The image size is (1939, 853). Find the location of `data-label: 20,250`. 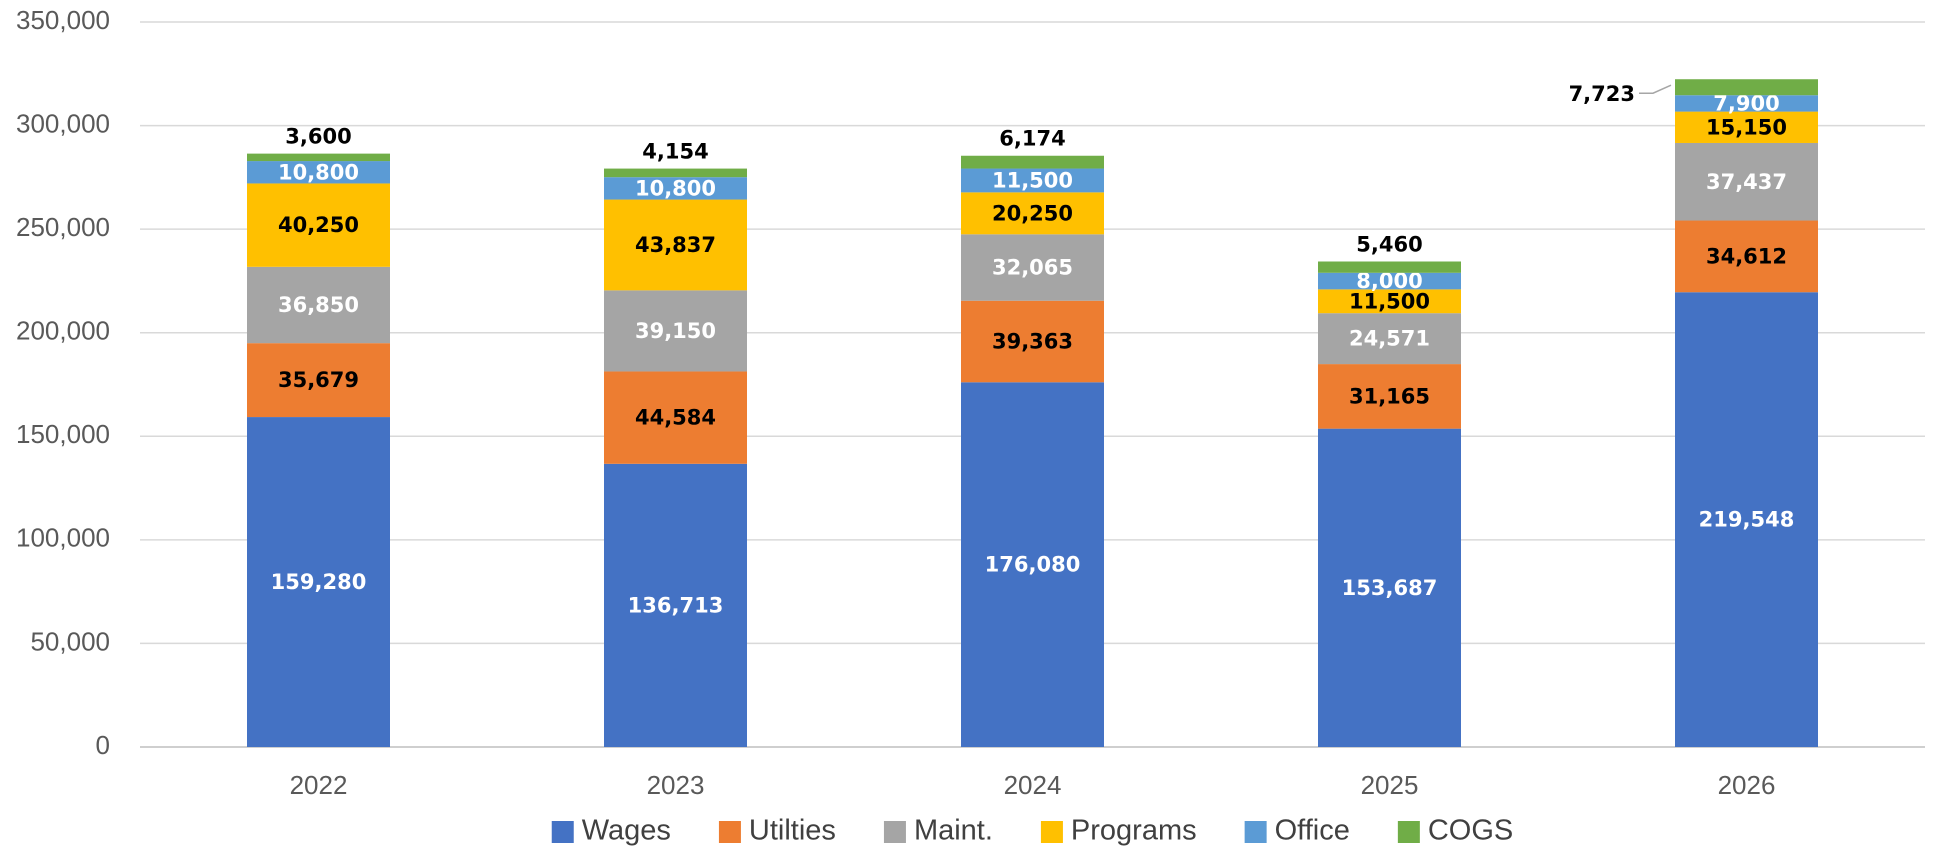

data-label: 20,250 is located at coordinates (1032, 213).